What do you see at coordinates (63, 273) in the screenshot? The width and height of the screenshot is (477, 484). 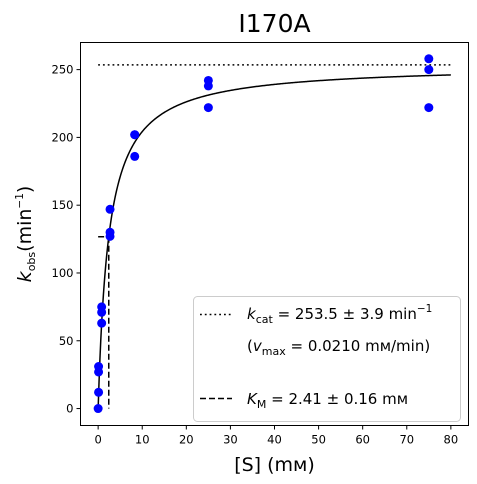 I see `y-tick-label: 100` at bounding box center [63, 273].